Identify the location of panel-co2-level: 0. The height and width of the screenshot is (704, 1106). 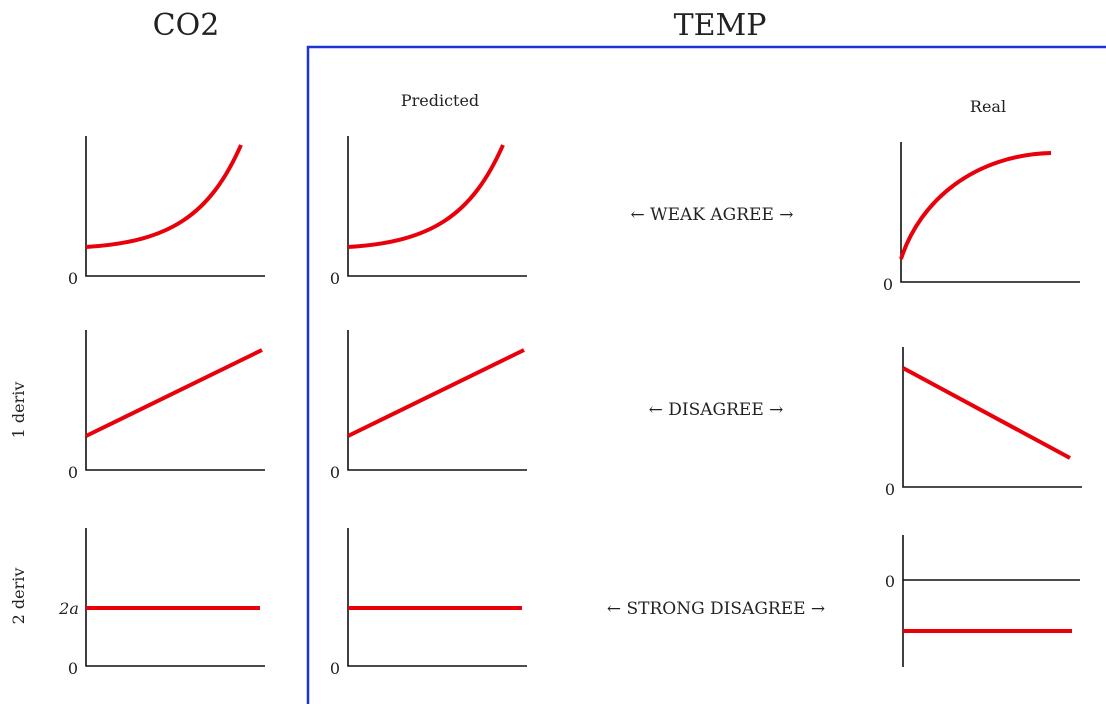
(166, 212).